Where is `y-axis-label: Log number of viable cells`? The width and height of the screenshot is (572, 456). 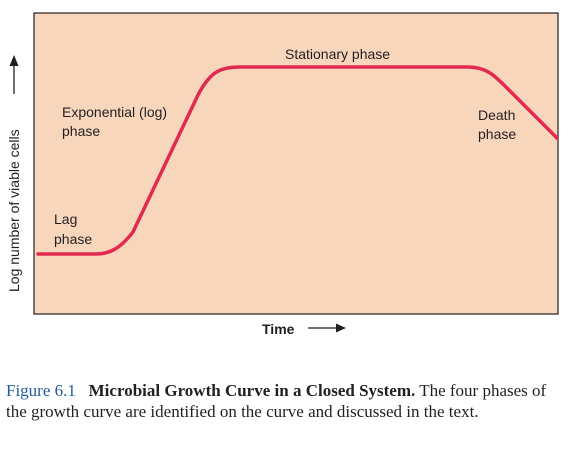 y-axis-label: Log number of viable cells is located at coordinates (14, 210).